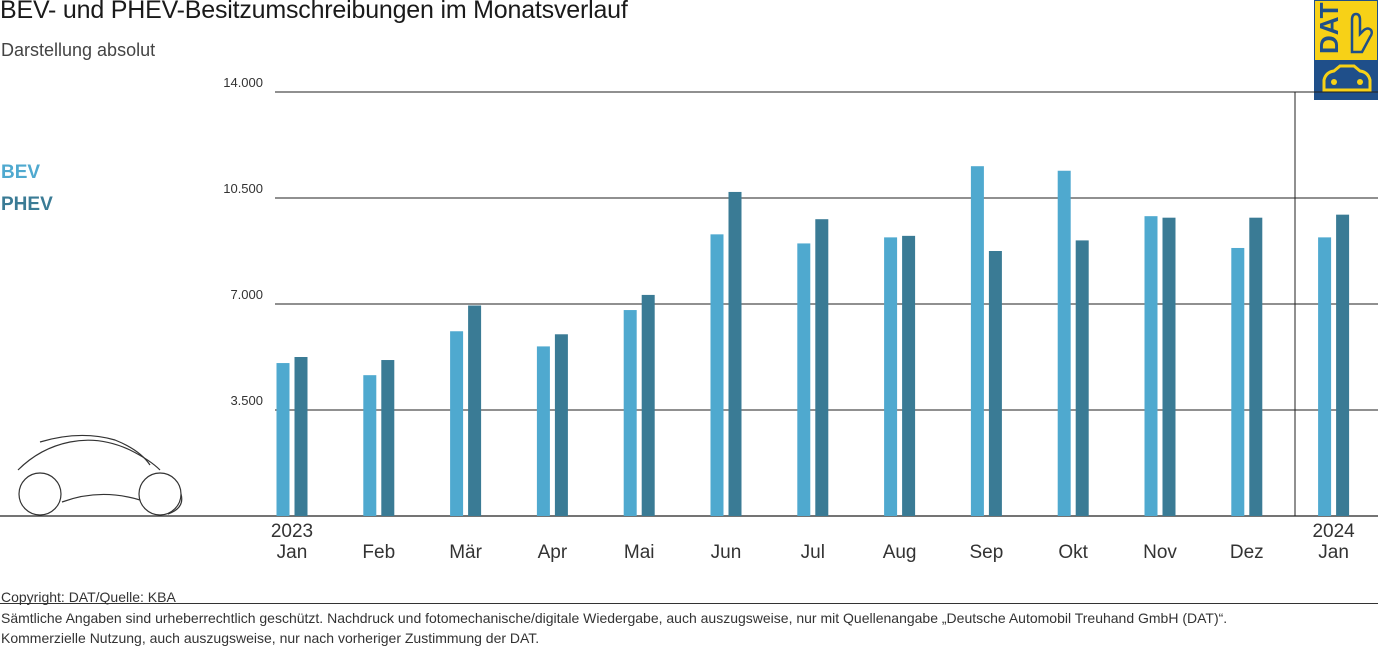 The image size is (1378, 650). I want to click on y-tick-label: 14.000, so click(243, 82).